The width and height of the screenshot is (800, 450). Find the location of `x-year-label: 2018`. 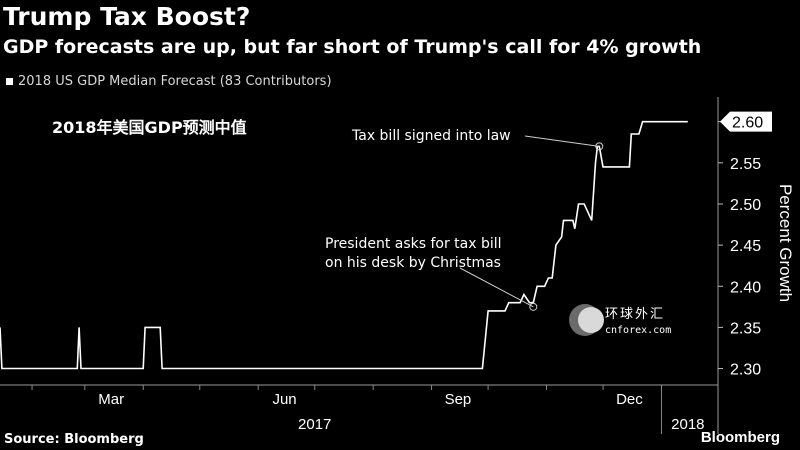

x-year-label: 2018 is located at coordinates (687, 424).